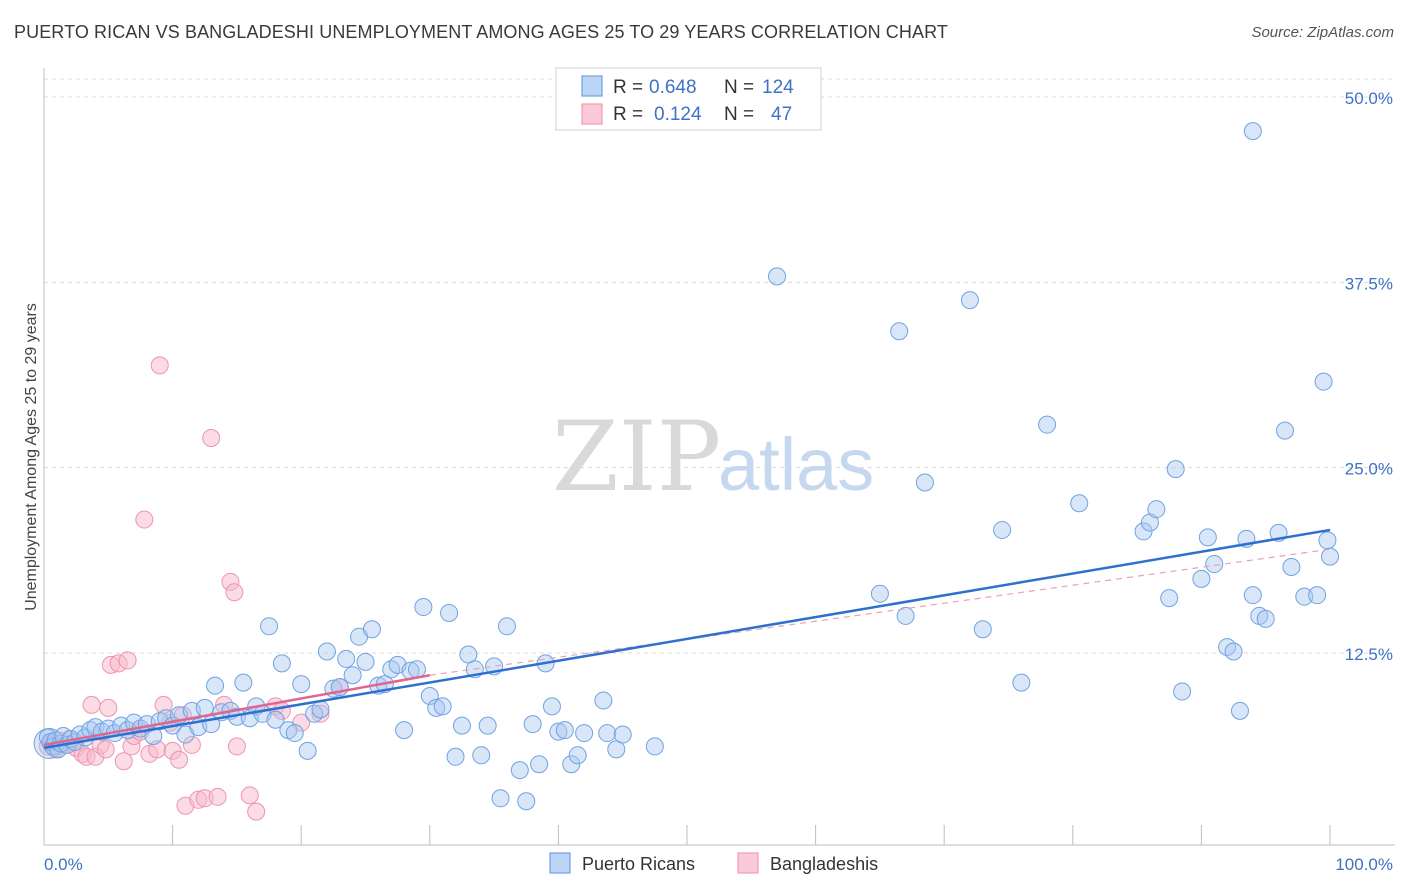 Image resolution: width=1406 pixels, height=892 pixels. What do you see at coordinates (1322, 32) in the screenshot?
I see `source-label: Source: ZipAtlas.com` at bounding box center [1322, 32].